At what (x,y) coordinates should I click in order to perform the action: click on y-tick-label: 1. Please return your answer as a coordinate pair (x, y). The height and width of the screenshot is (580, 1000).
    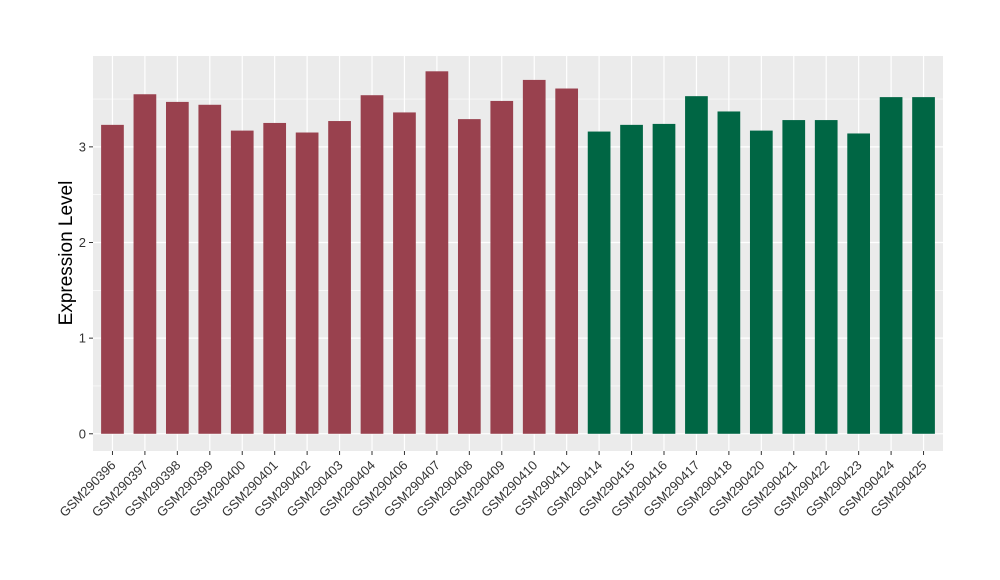
    Looking at the image, I should click on (82, 338).